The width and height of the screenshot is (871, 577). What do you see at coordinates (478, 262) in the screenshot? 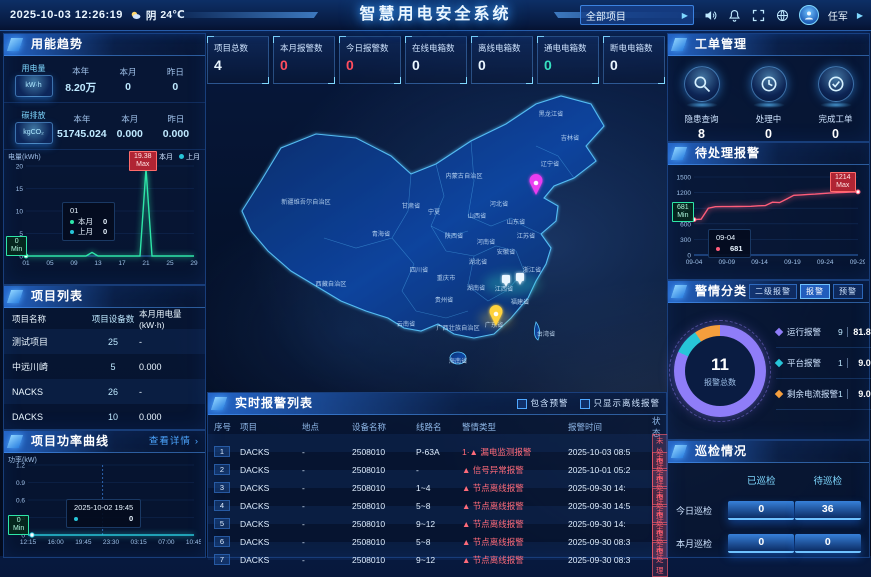
I see `svg-text: 湖北省` at bounding box center [478, 262].